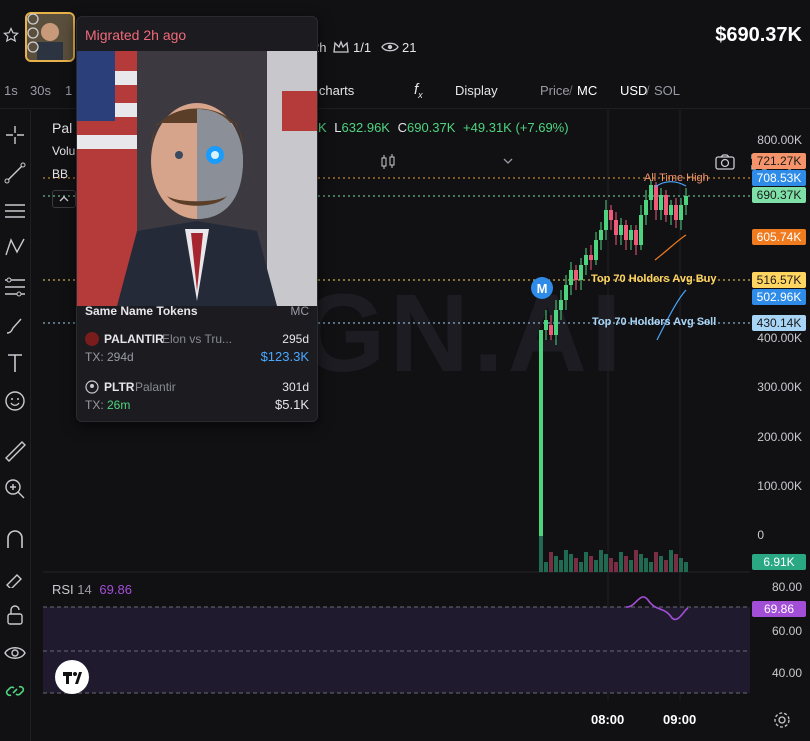 The image size is (810, 741). I want to click on interval-1s: 1s, so click(11, 90).